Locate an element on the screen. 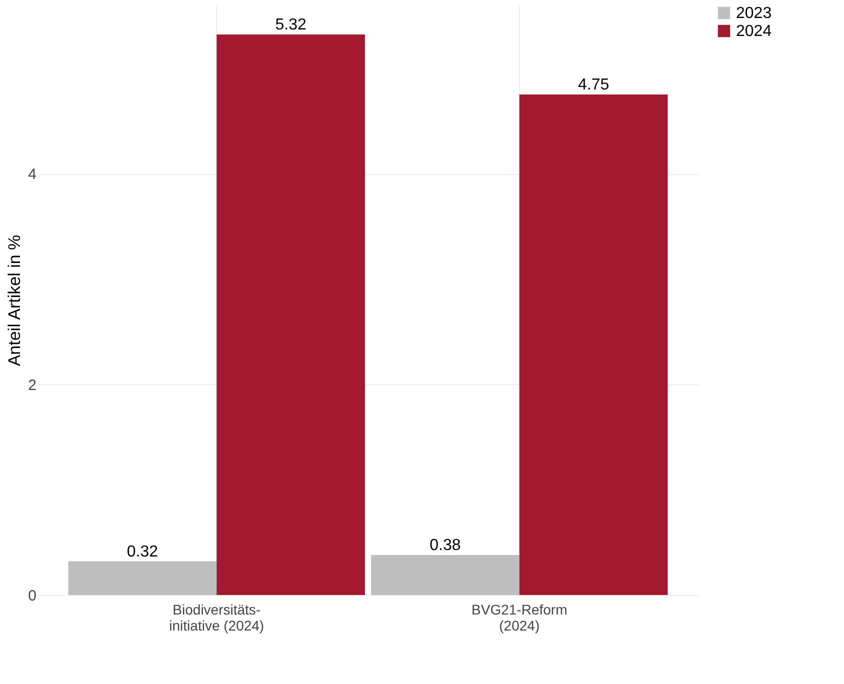  x-tick-label: Biodiversitäts- initiative (2024) is located at coordinates (216, 618).